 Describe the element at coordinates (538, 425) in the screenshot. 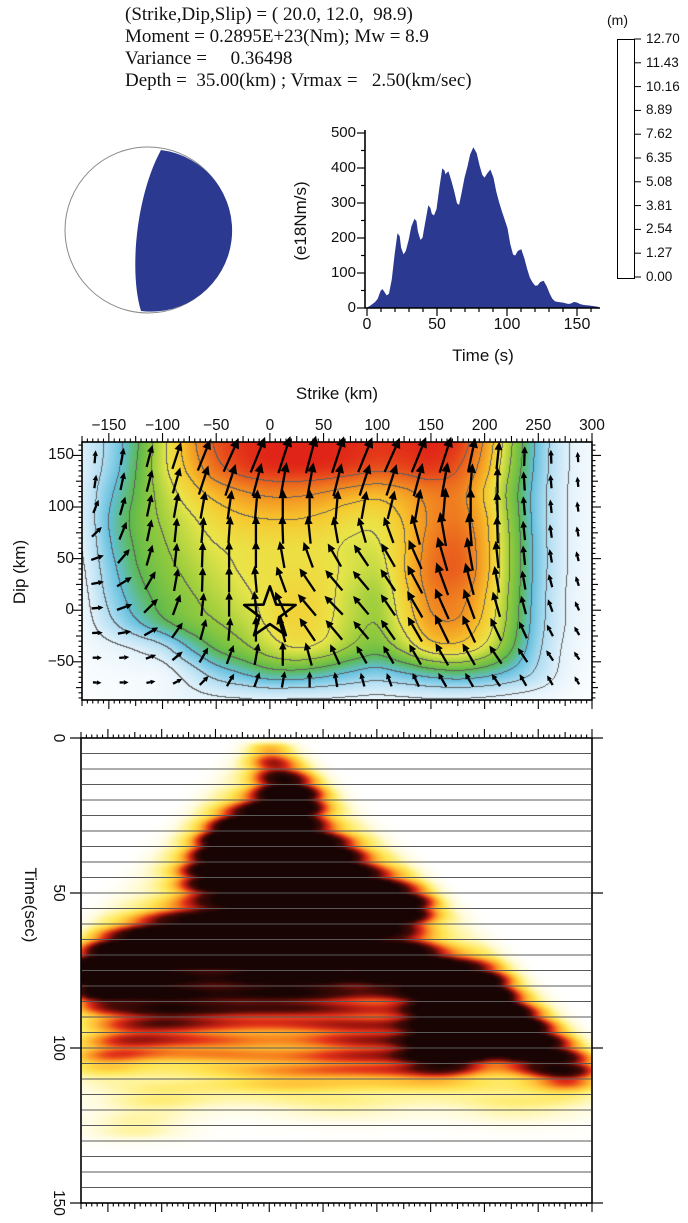

I see `slip-xtick: 250` at that location.